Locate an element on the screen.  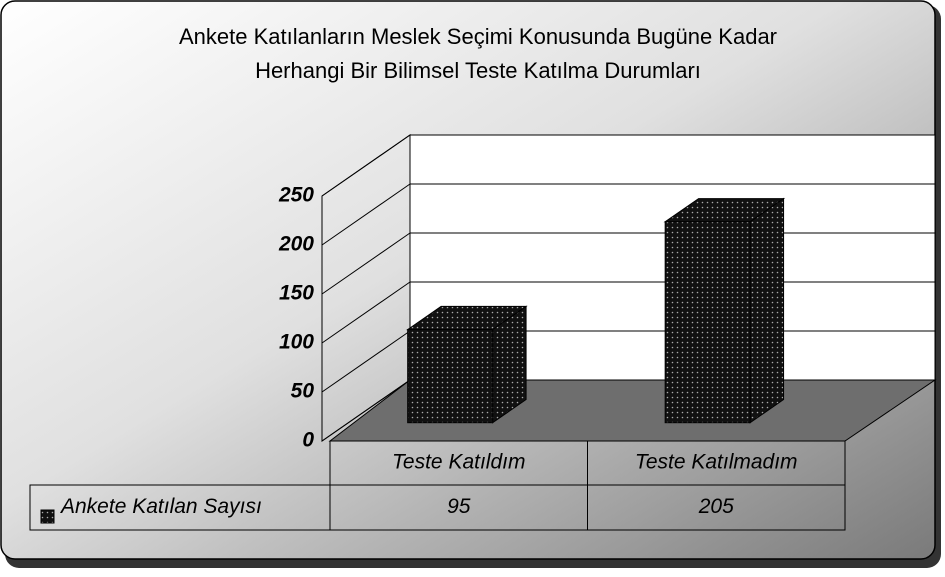
y-tick-label: 100 is located at coordinates (296, 342).